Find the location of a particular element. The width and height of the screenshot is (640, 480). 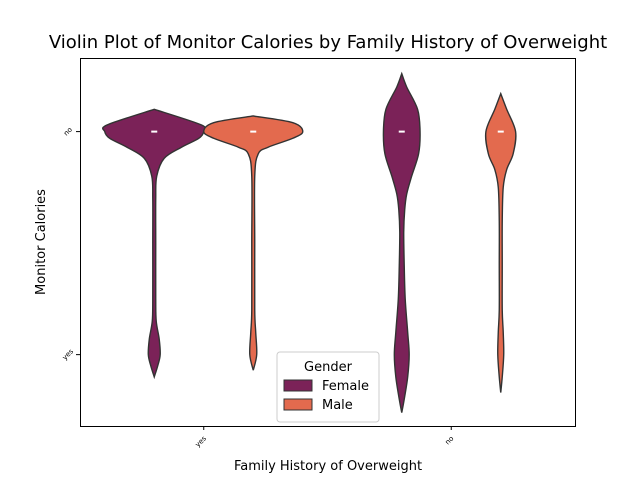

y-tick-label: yes is located at coordinates (68, 354).